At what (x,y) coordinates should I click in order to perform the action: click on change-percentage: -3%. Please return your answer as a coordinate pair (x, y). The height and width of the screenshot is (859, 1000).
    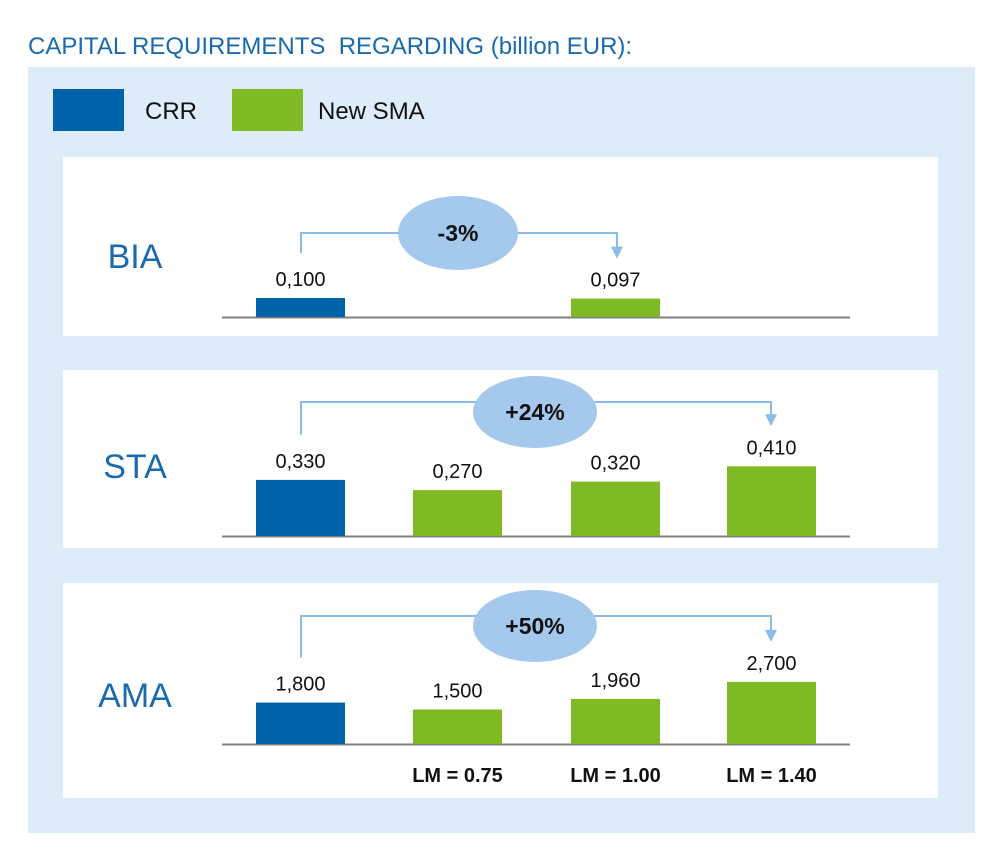
    Looking at the image, I should click on (458, 233).